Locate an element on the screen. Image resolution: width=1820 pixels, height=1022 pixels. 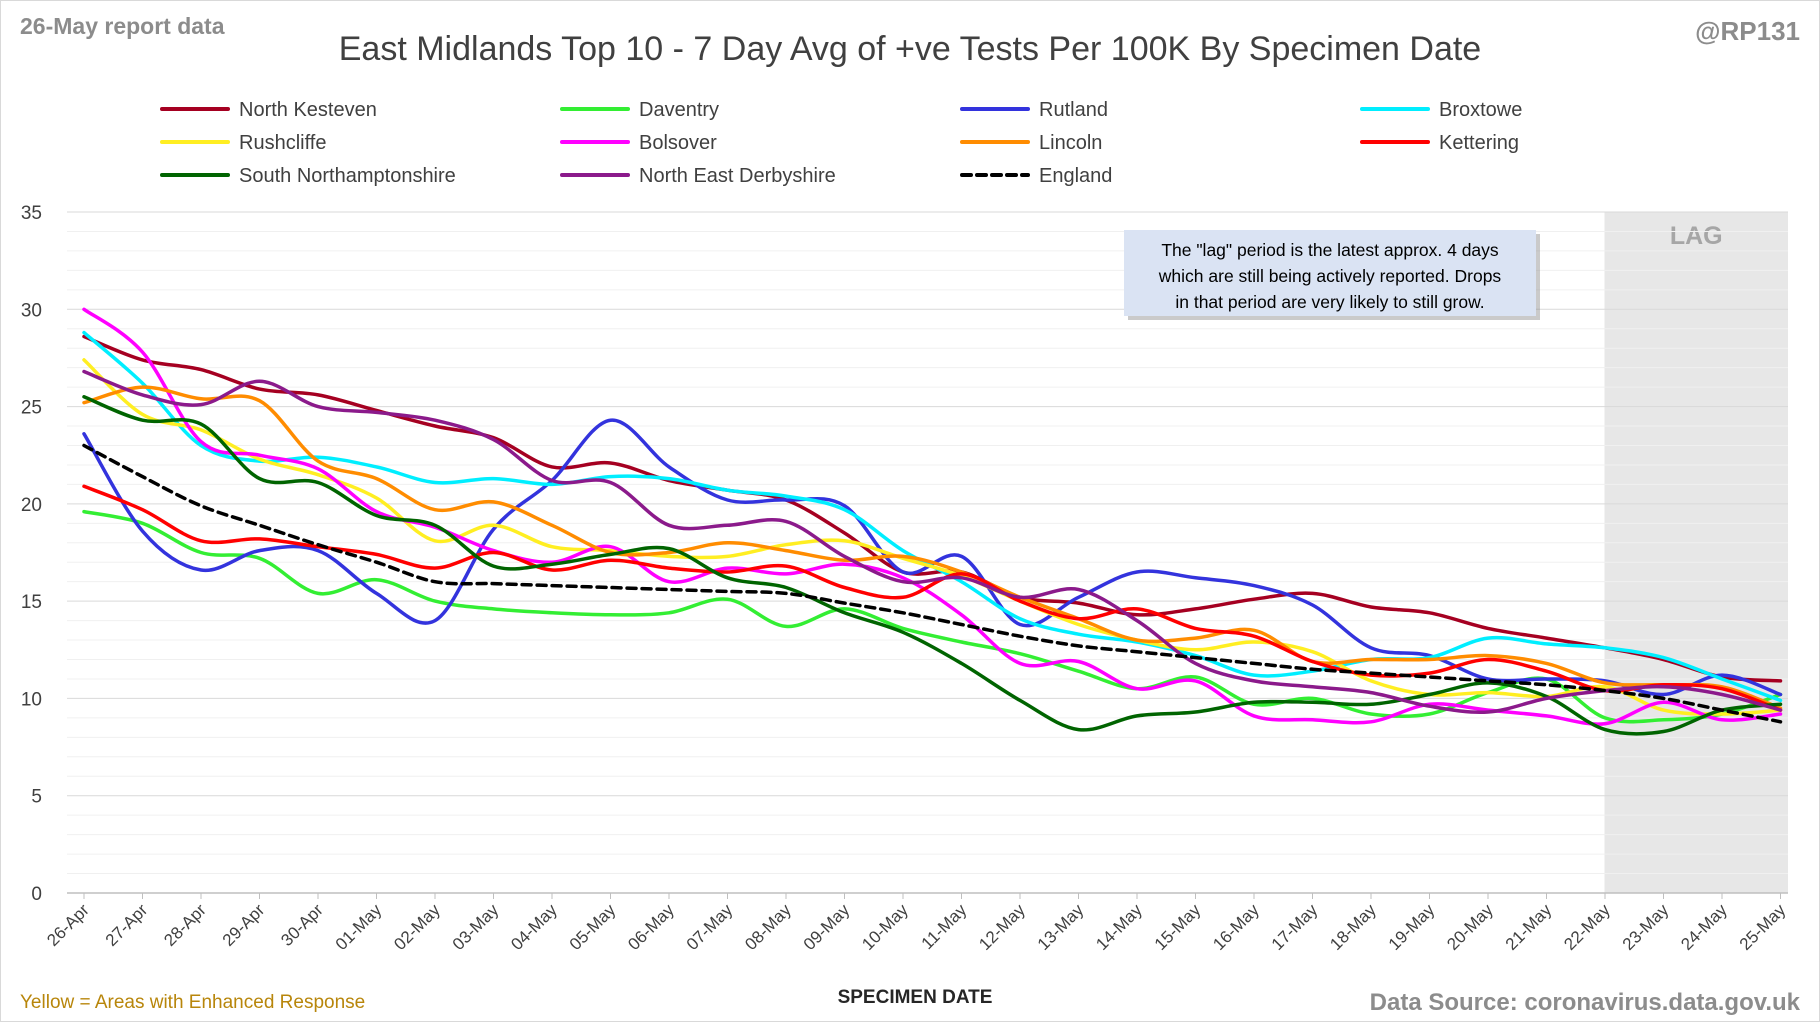
legend-label-bolsover: Bolsover is located at coordinates (678, 143).